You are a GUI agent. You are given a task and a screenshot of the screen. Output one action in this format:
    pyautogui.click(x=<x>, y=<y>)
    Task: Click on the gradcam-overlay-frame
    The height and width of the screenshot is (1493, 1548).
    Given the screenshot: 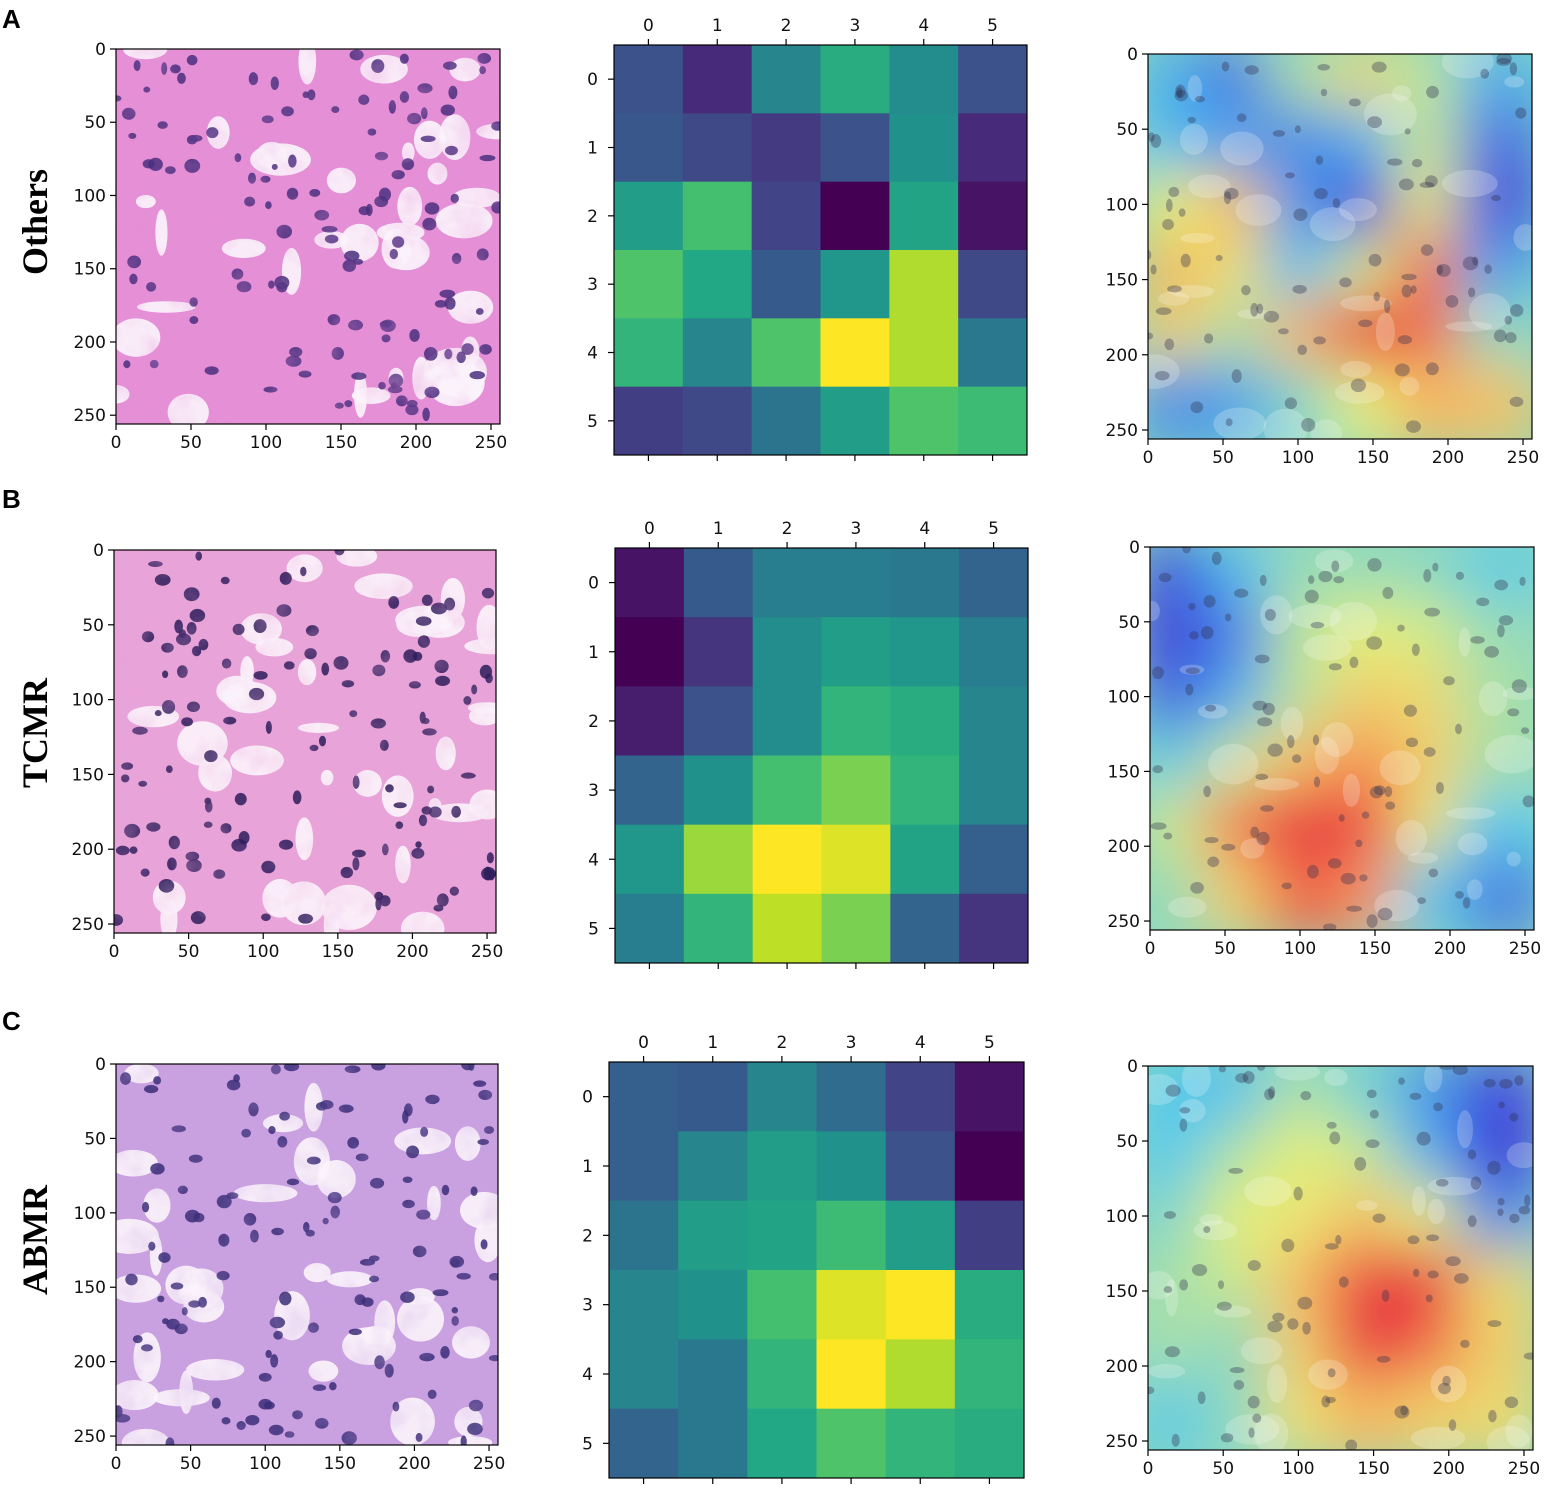 What is the action you would take?
    pyautogui.click(x=1340, y=246)
    